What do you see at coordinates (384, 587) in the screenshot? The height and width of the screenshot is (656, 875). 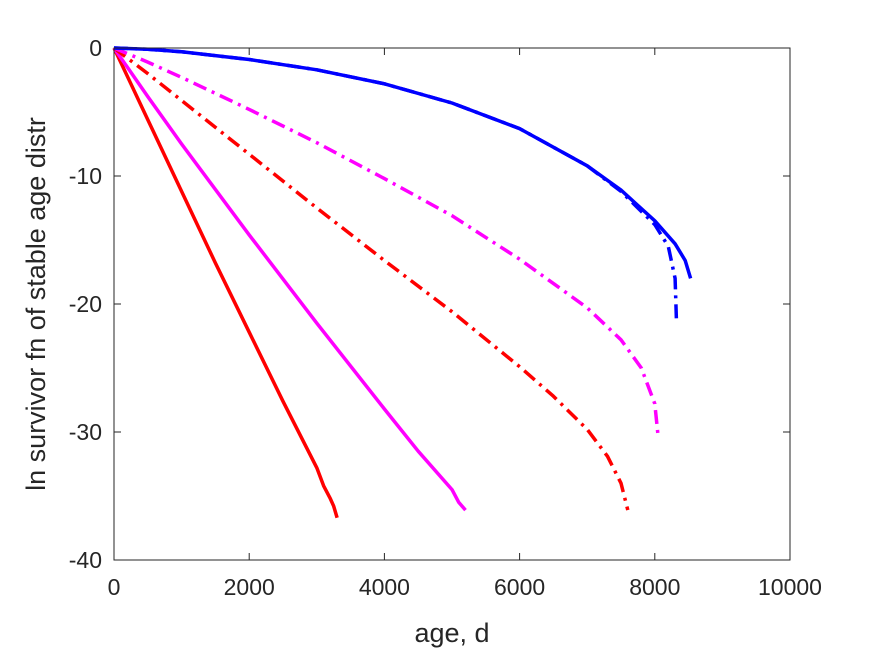 I see `x-tick-label: 4000` at bounding box center [384, 587].